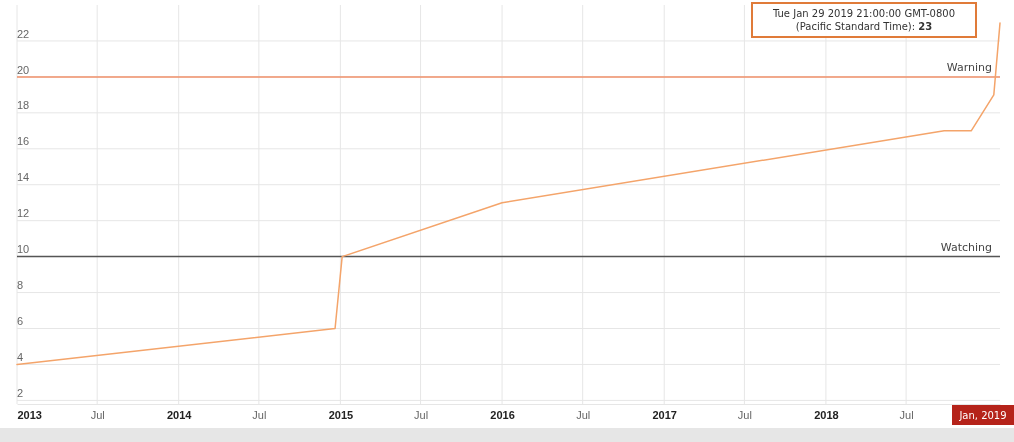 This screenshot has height=442, width=1014. I want to click on x-tick-label: 2017, so click(664, 415).